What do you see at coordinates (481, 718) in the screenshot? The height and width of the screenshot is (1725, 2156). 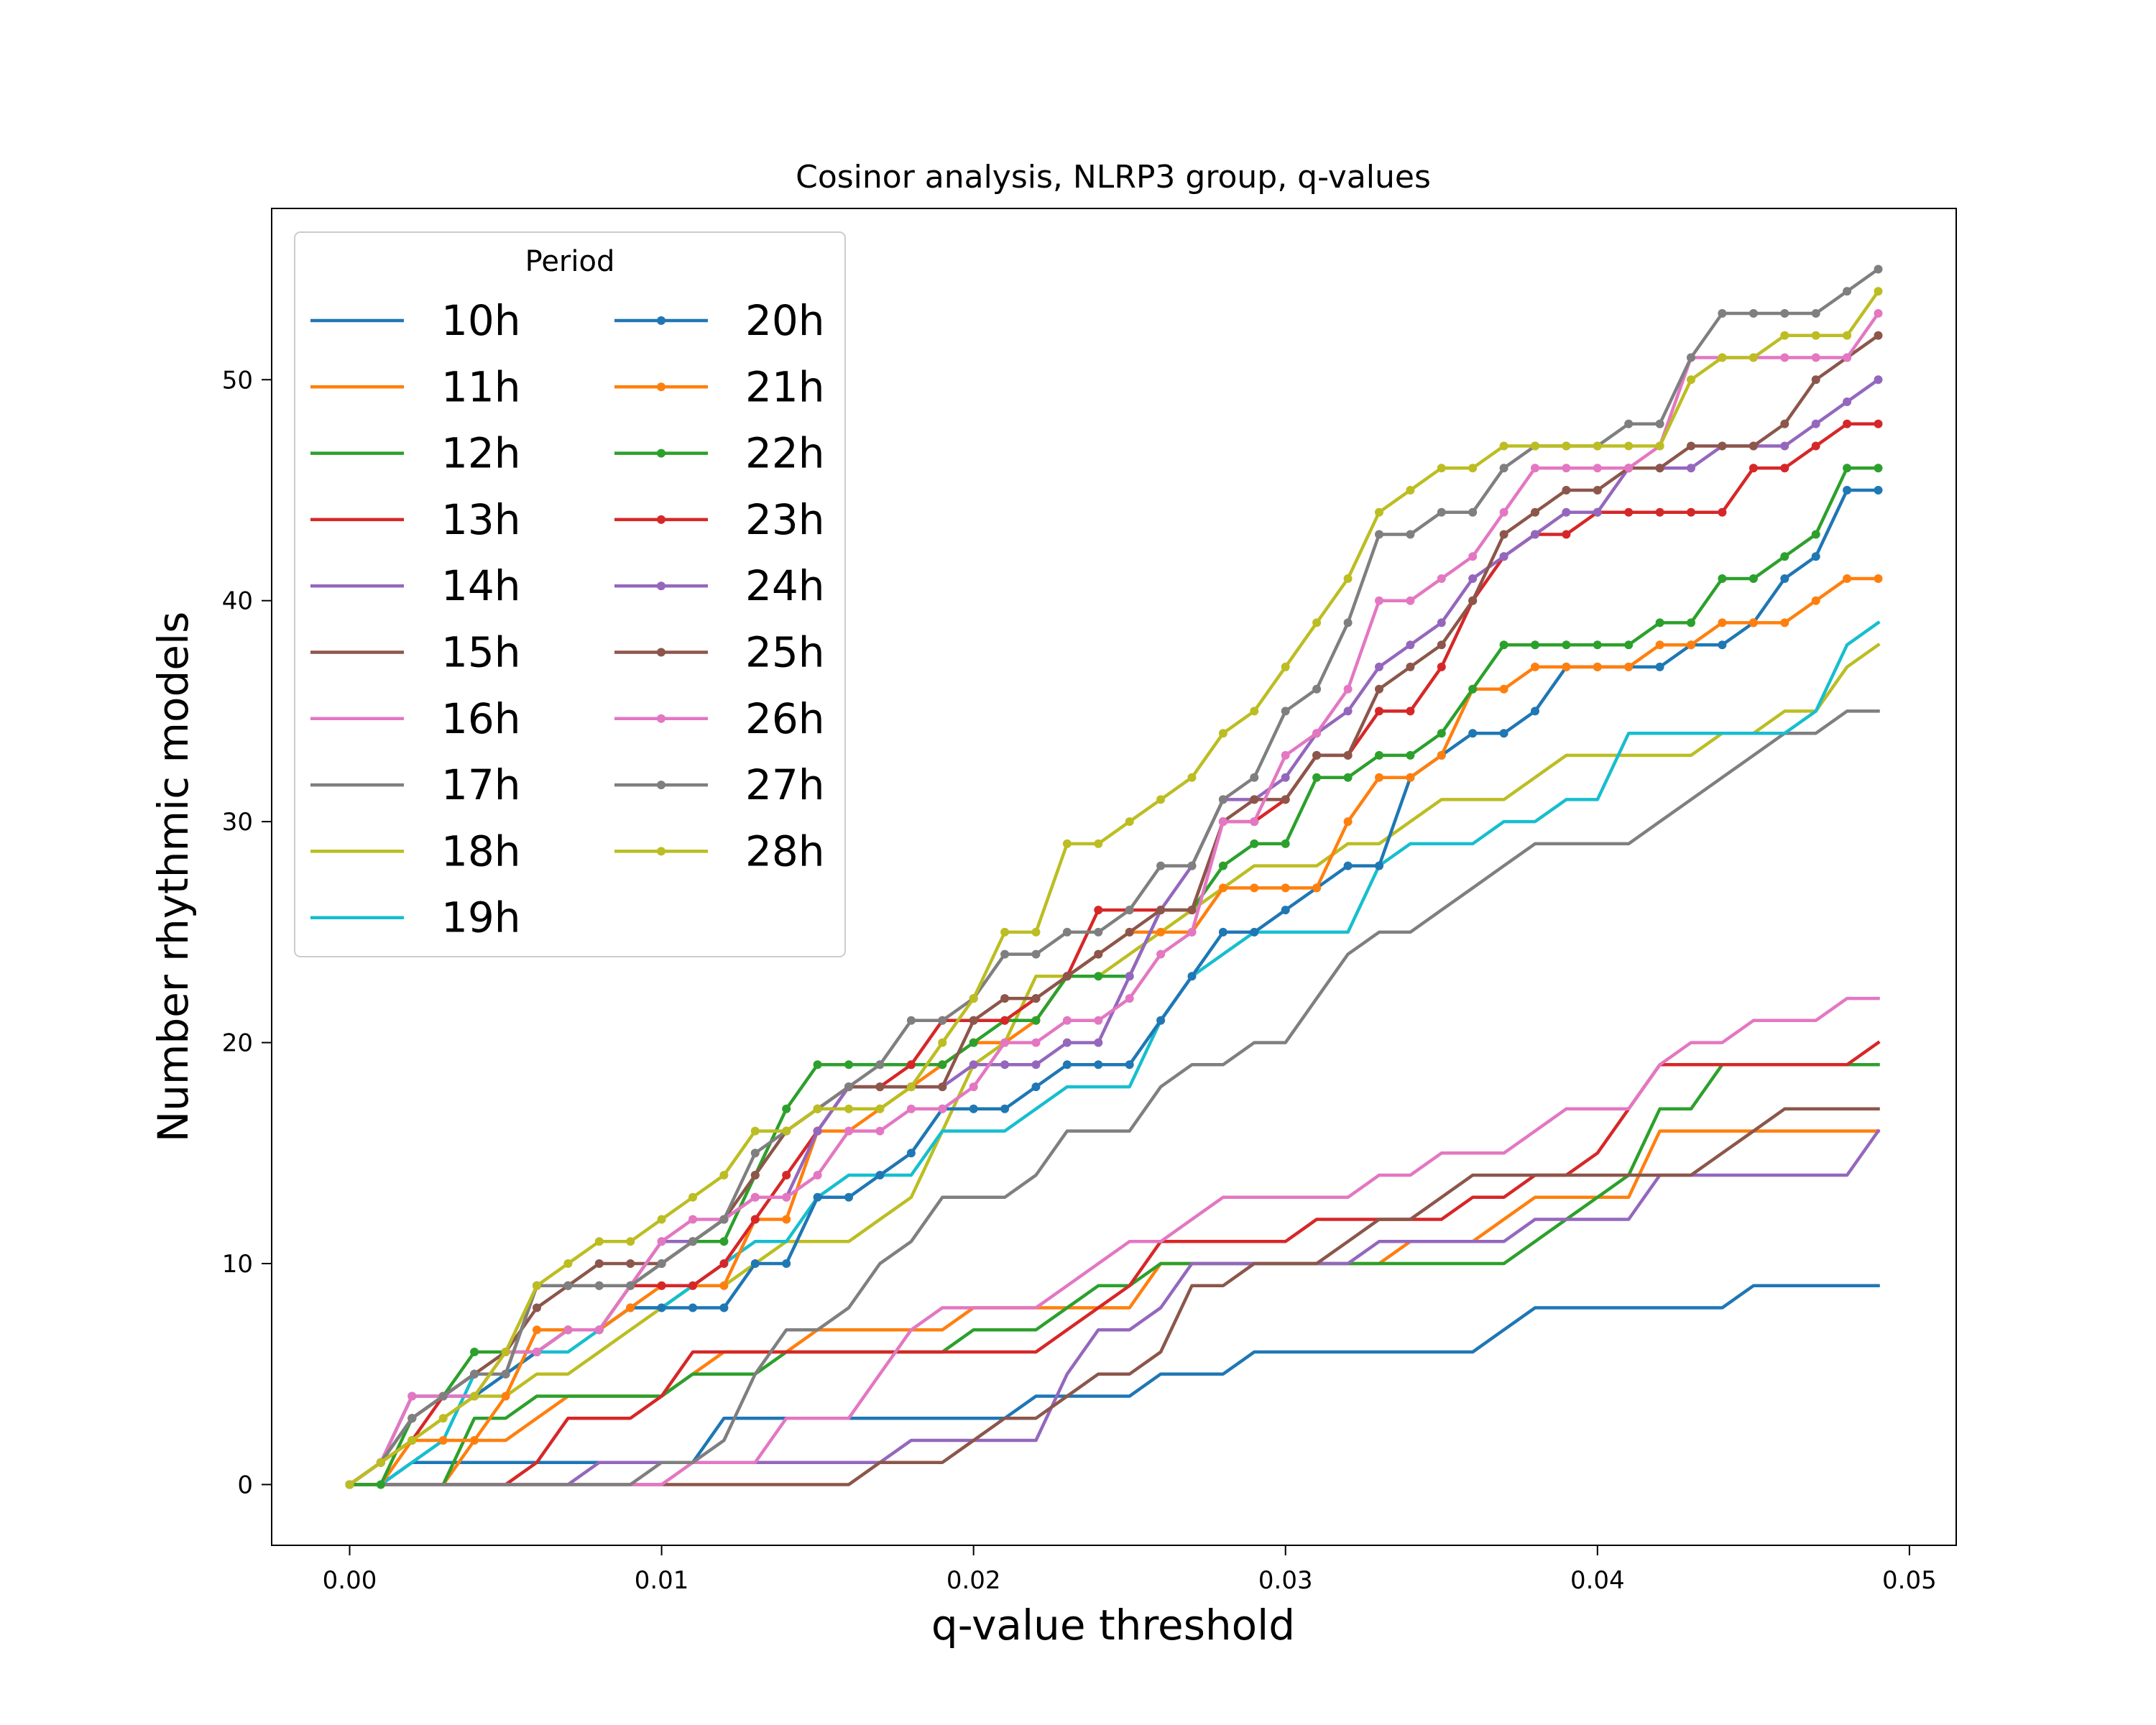 I see `legend-label: 16h` at bounding box center [481, 718].